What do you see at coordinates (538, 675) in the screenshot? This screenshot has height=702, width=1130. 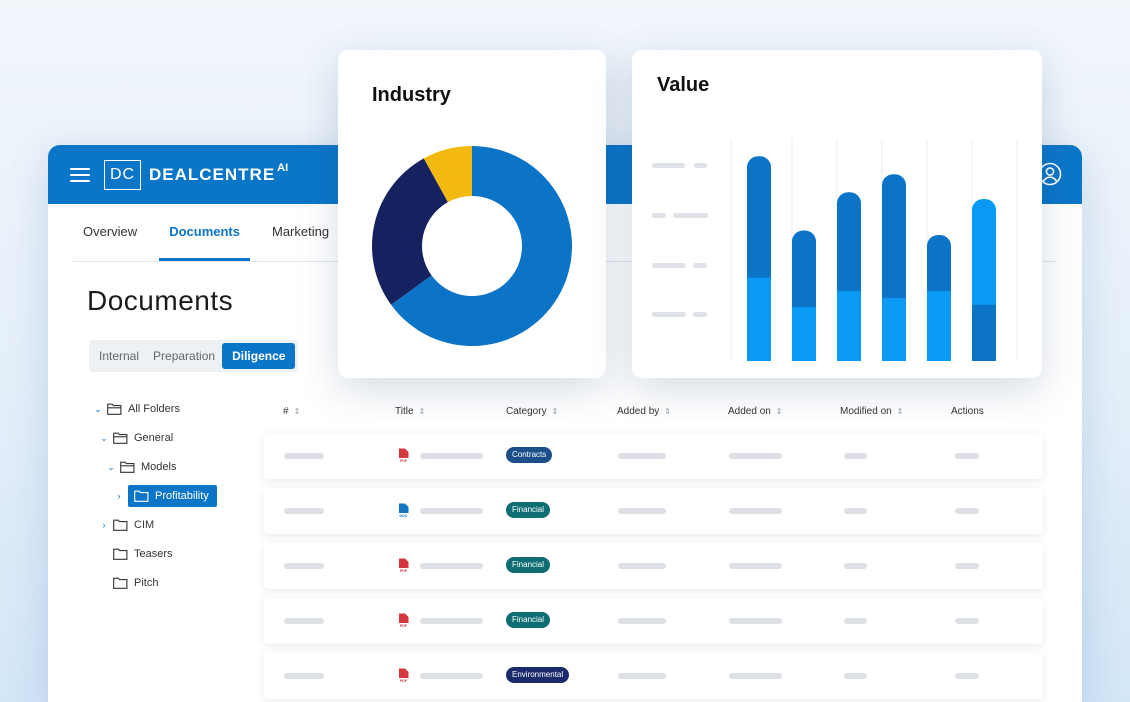 I see `category-badge: Environmental` at bounding box center [538, 675].